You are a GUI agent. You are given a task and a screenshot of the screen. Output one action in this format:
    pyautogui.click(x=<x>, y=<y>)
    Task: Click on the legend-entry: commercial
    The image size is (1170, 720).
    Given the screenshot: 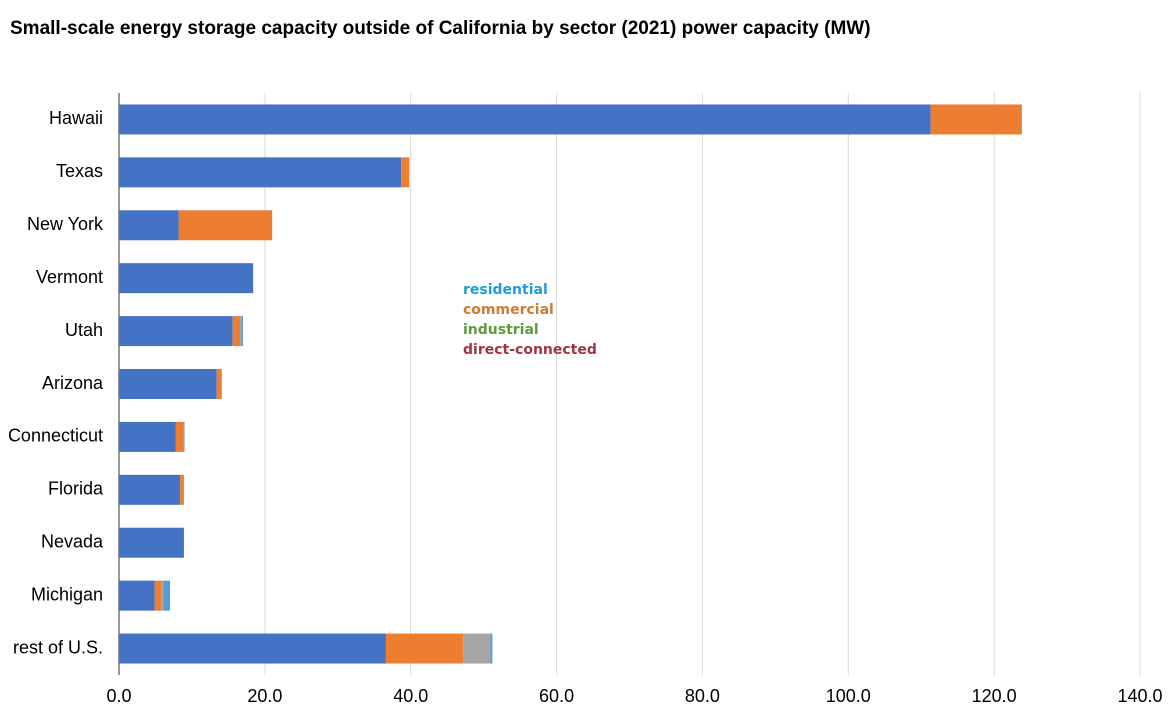 What is the action you would take?
    pyautogui.click(x=508, y=310)
    